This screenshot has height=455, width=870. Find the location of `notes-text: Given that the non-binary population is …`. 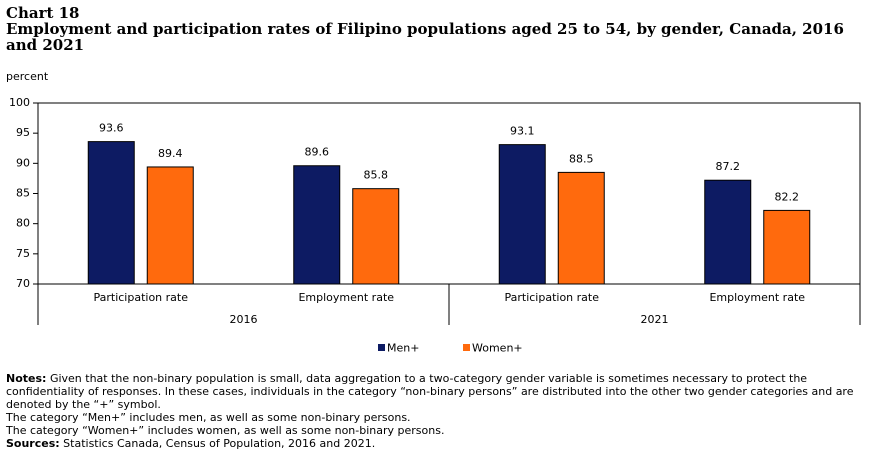

notes-text: Given that the non-binary population is … is located at coordinates (430, 391).